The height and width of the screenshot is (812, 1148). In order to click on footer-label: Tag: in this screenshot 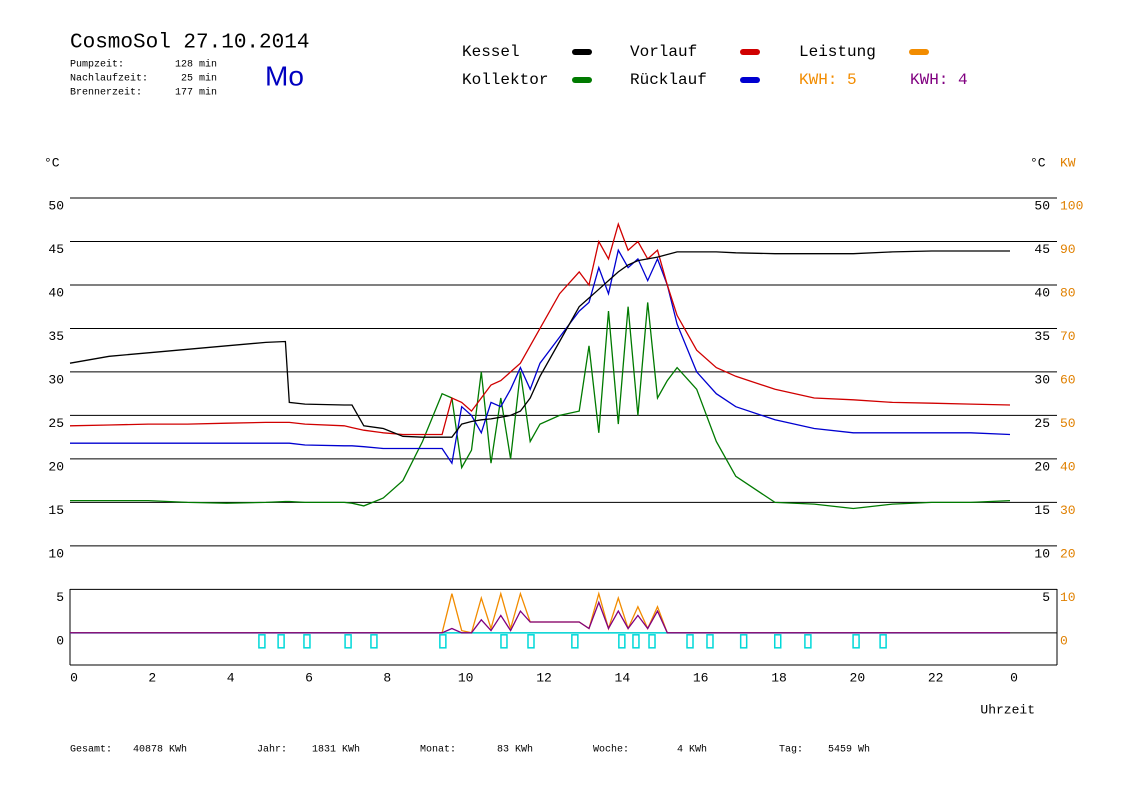, I will do `click(791, 750)`.